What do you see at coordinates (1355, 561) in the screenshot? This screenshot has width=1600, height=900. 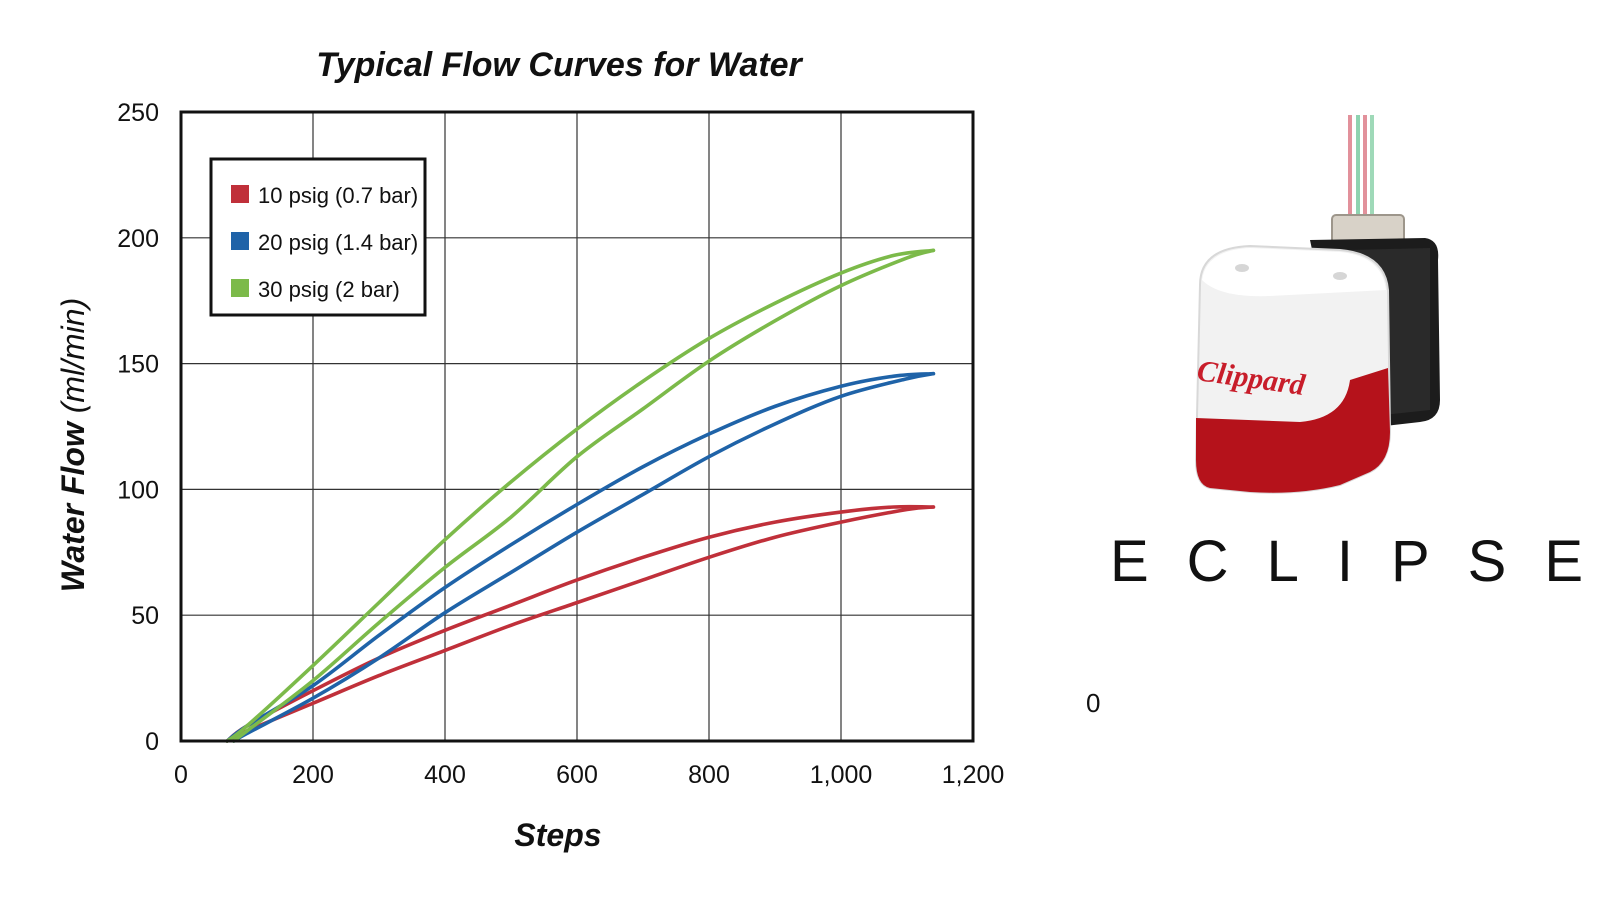 I see `product-name: ECLIPSE` at bounding box center [1355, 561].